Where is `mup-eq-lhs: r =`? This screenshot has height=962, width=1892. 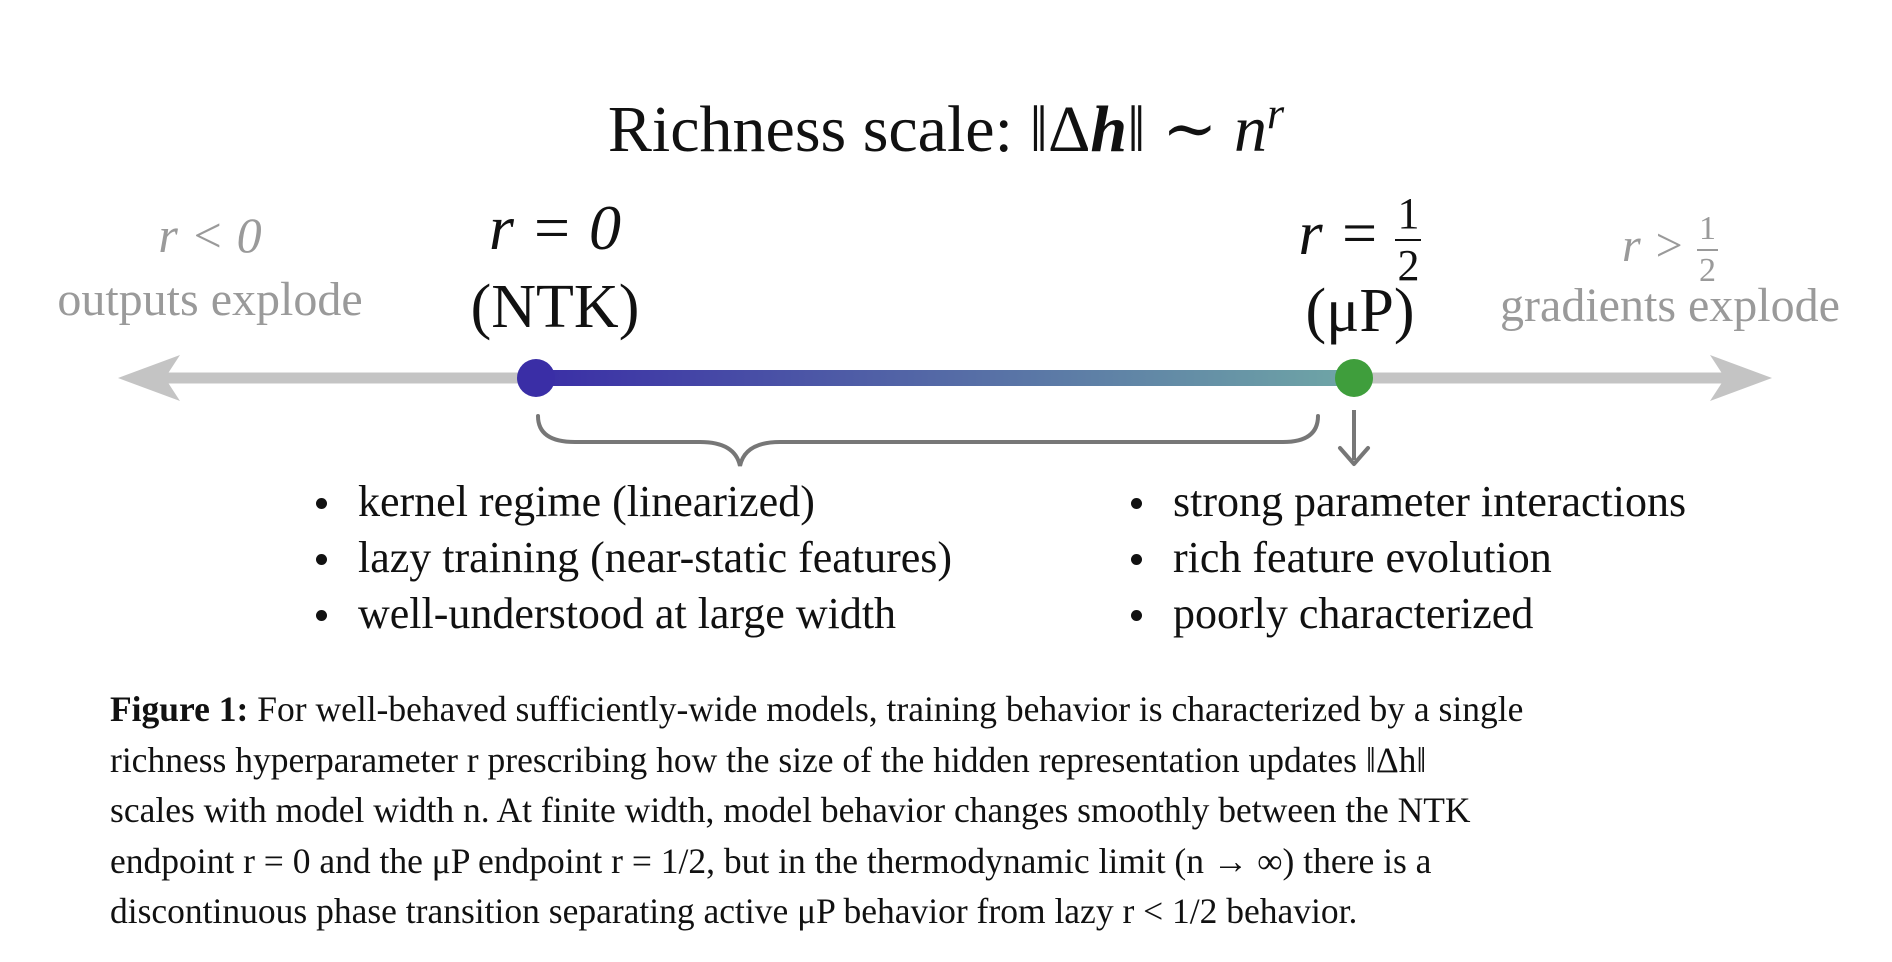 mup-eq-lhs: r = is located at coordinates (1339, 234).